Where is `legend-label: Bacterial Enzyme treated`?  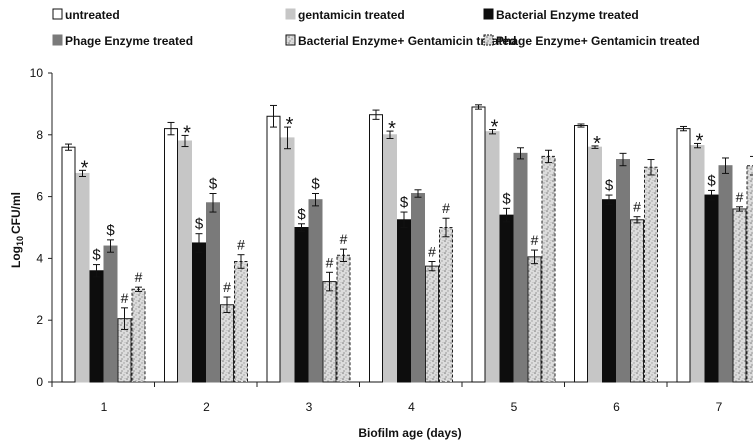 legend-label: Bacterial Enzyme treated is located at coordinates (567, 15).